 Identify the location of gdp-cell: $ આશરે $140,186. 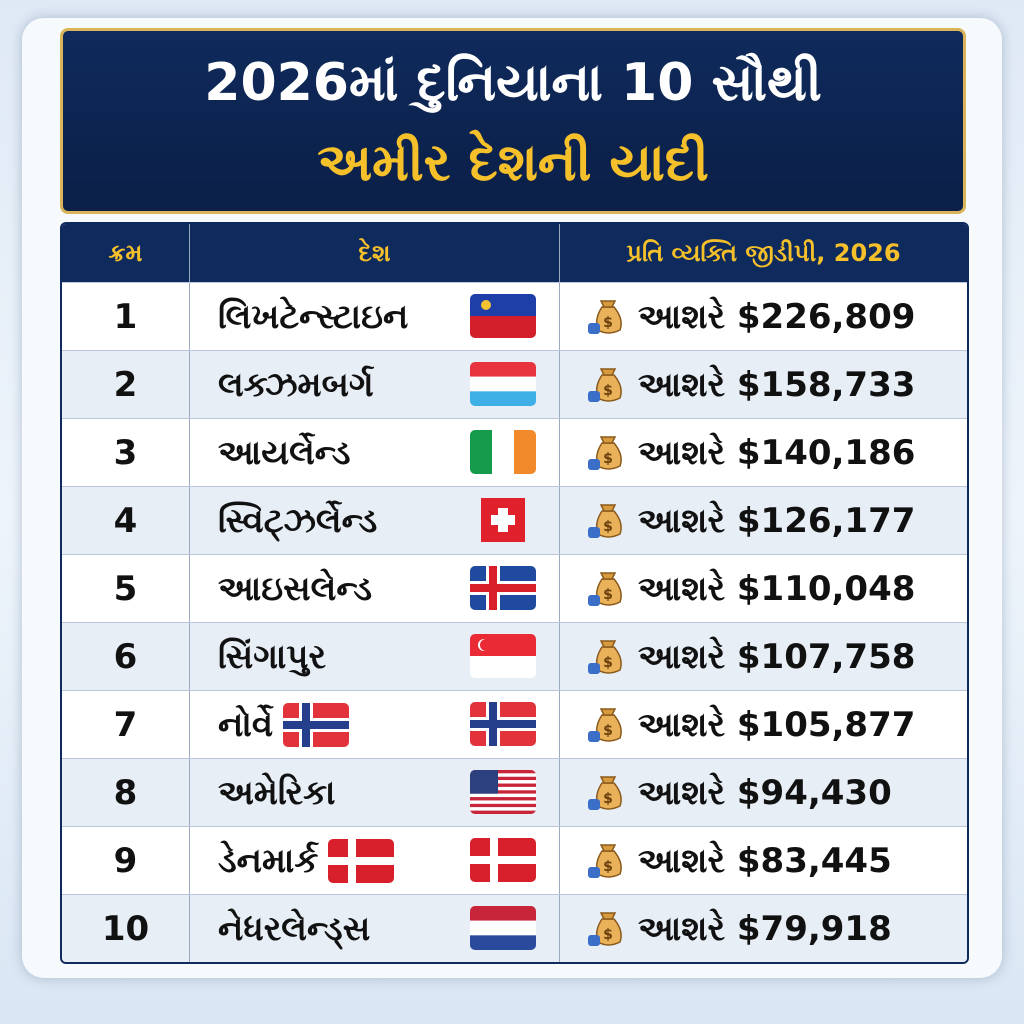
(763, 452).